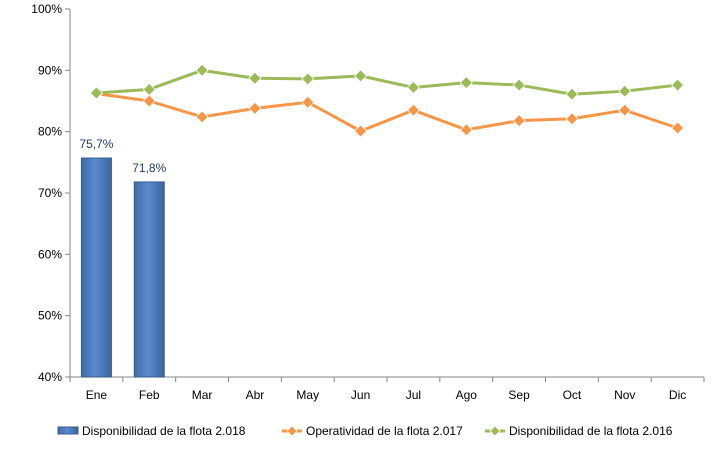 The height and width of the screenshot is (449, 724). What do you see at coordinates (122, 156) in the screenshot?
I see `data-labels: 75,7% 71,8%` at bounding box center [122, 156].